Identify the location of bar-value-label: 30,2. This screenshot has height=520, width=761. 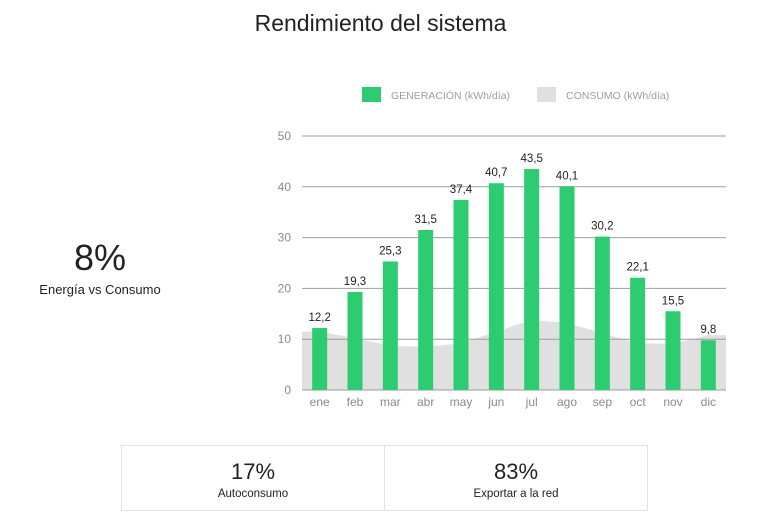
(602, 227).